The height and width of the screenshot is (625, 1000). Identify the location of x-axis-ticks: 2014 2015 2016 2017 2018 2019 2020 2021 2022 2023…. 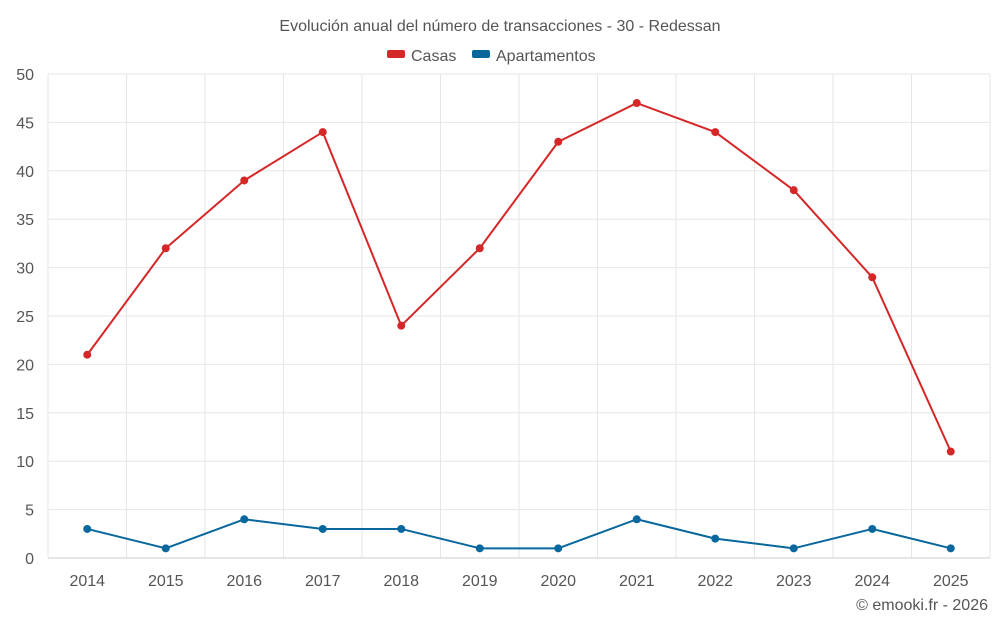
(518, 581).